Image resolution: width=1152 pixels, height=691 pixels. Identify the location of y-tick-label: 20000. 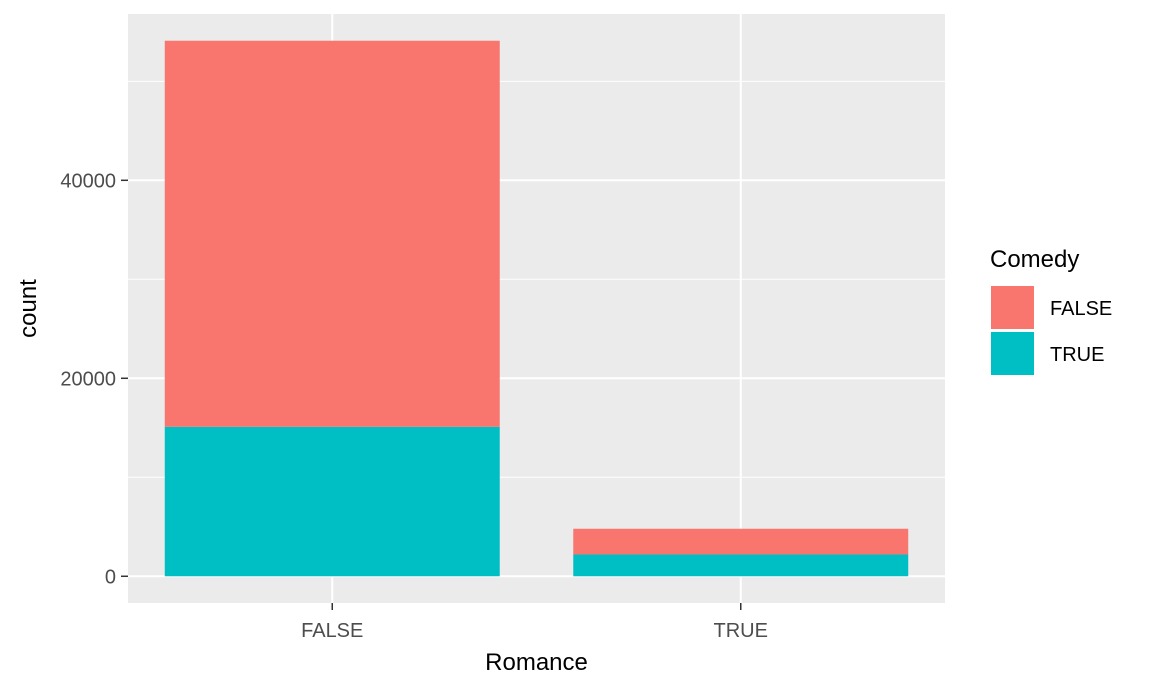
(88, 379).